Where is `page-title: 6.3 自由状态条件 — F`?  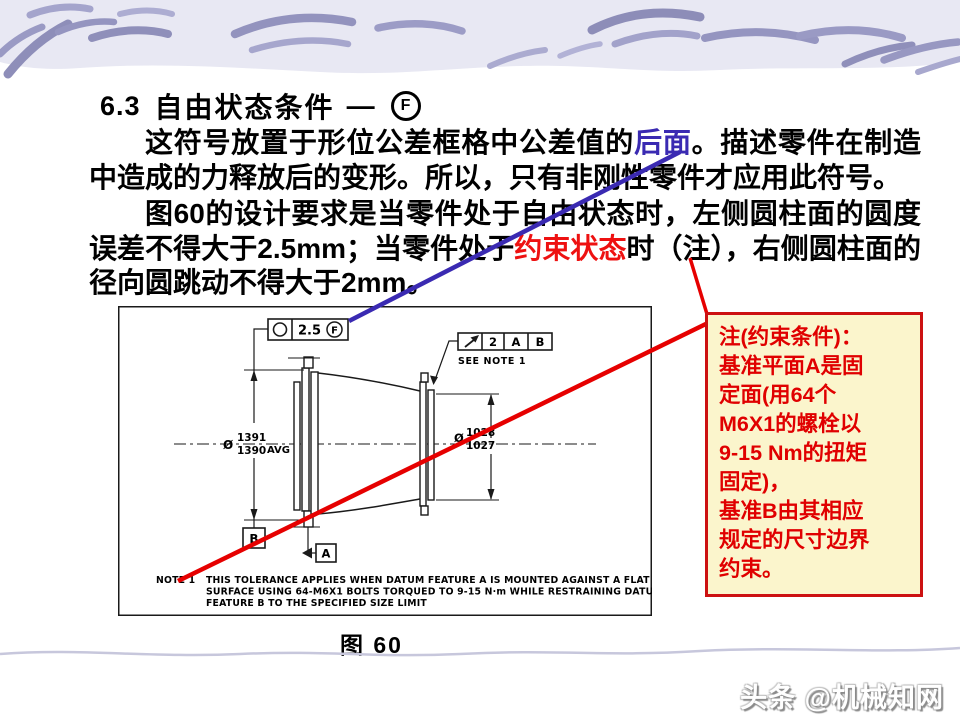 page-title: 6.3 自由状态条件 — F is located at coordinates (260, 106).